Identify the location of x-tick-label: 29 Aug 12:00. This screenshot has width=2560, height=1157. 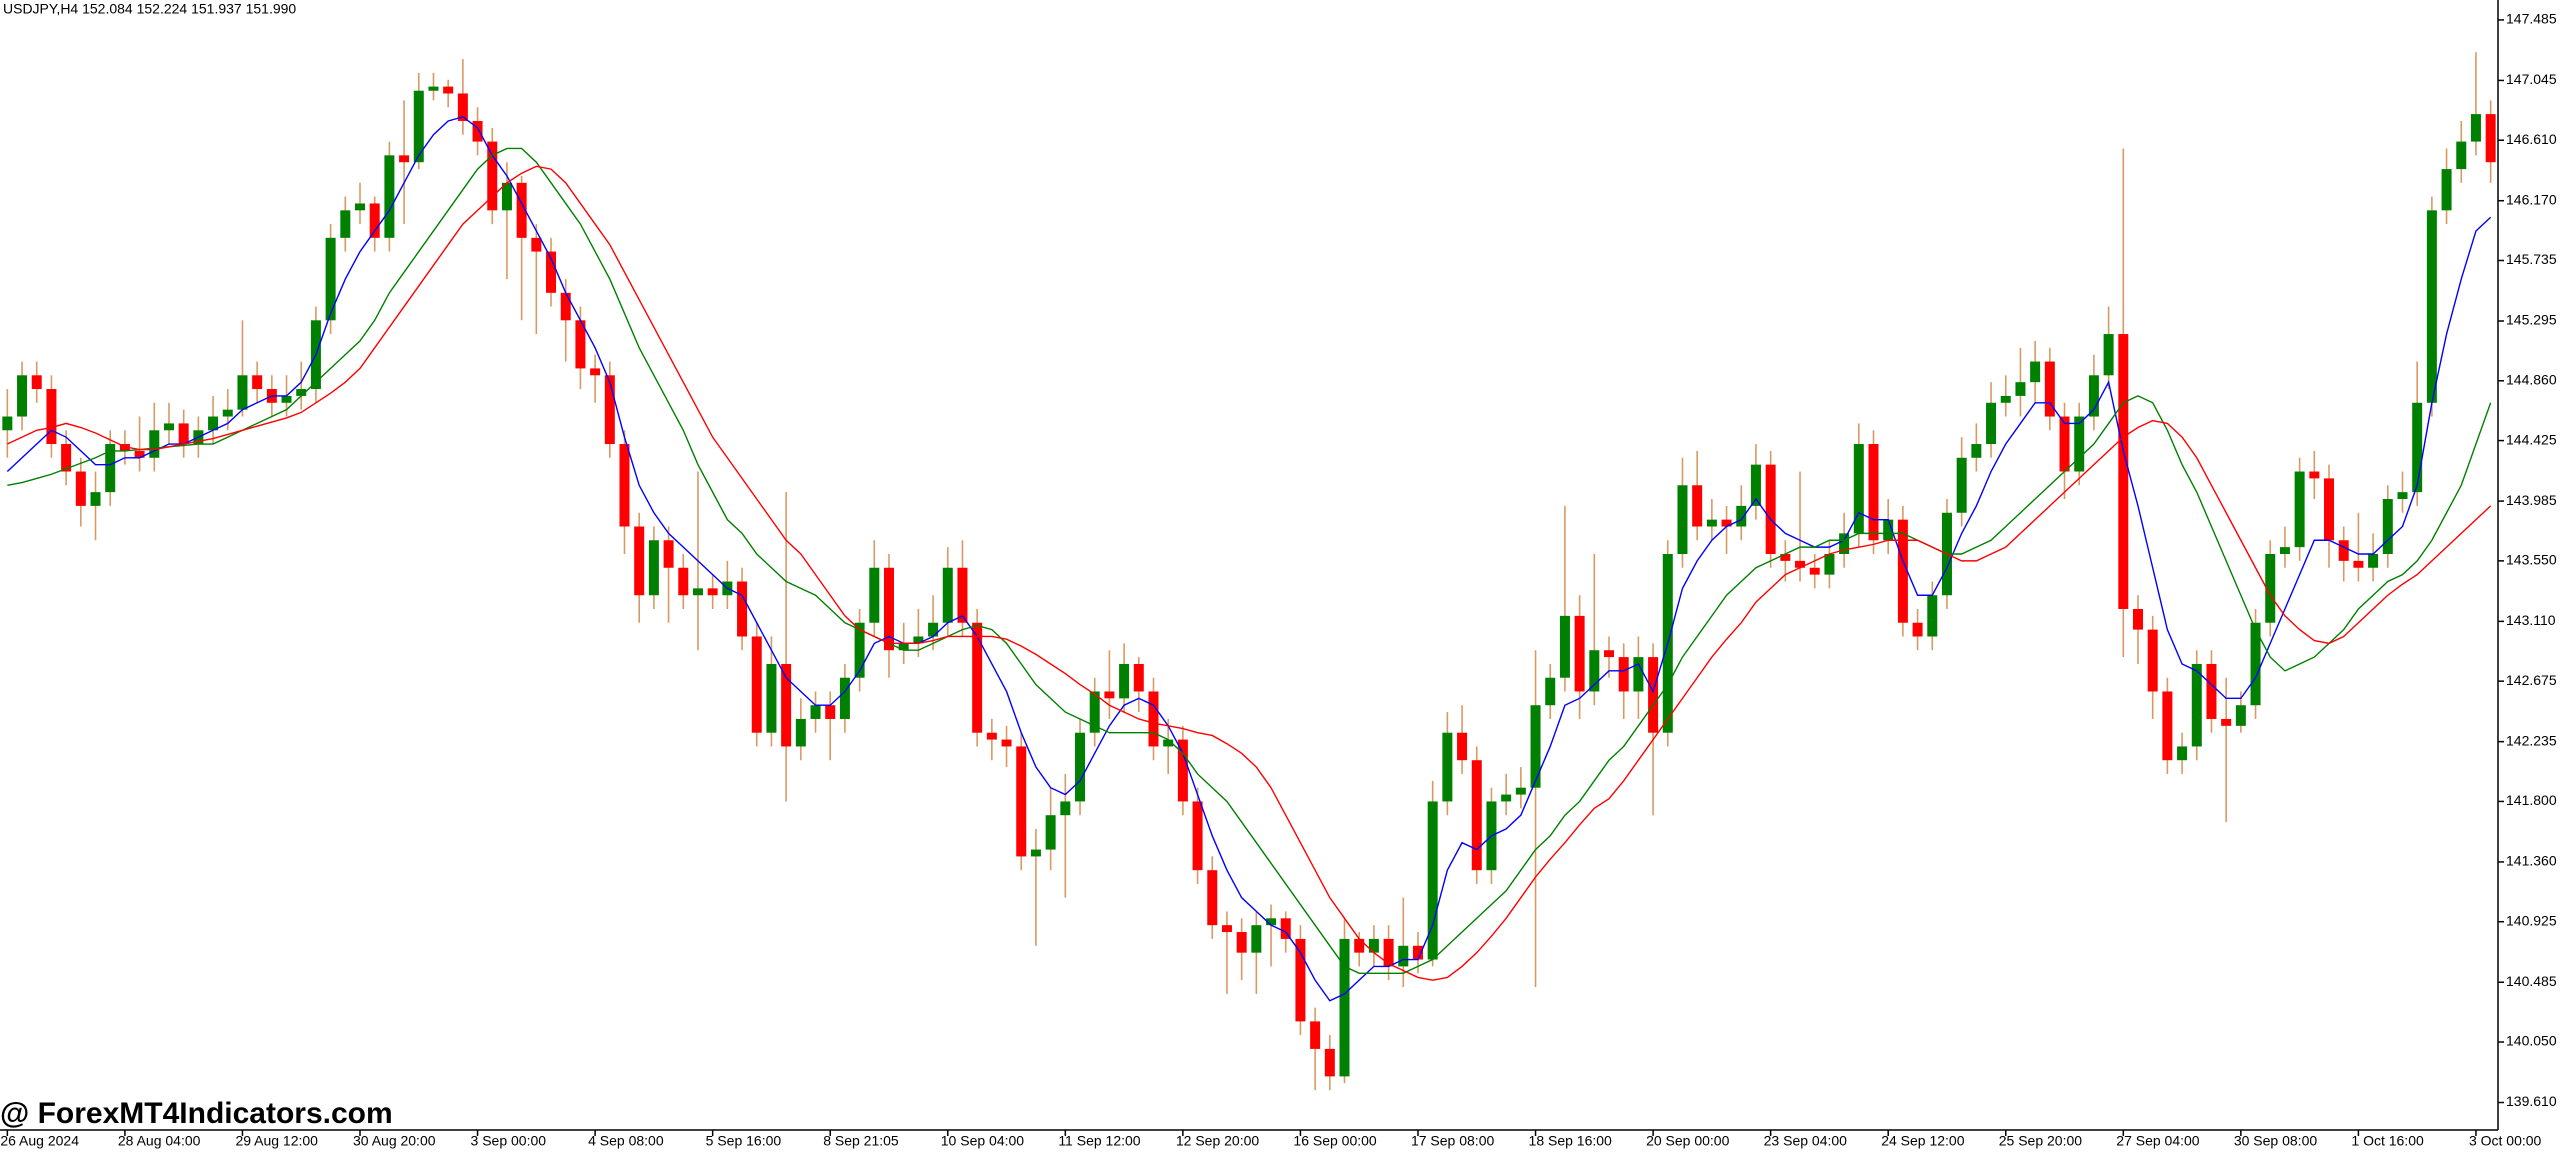
(276, 1141).